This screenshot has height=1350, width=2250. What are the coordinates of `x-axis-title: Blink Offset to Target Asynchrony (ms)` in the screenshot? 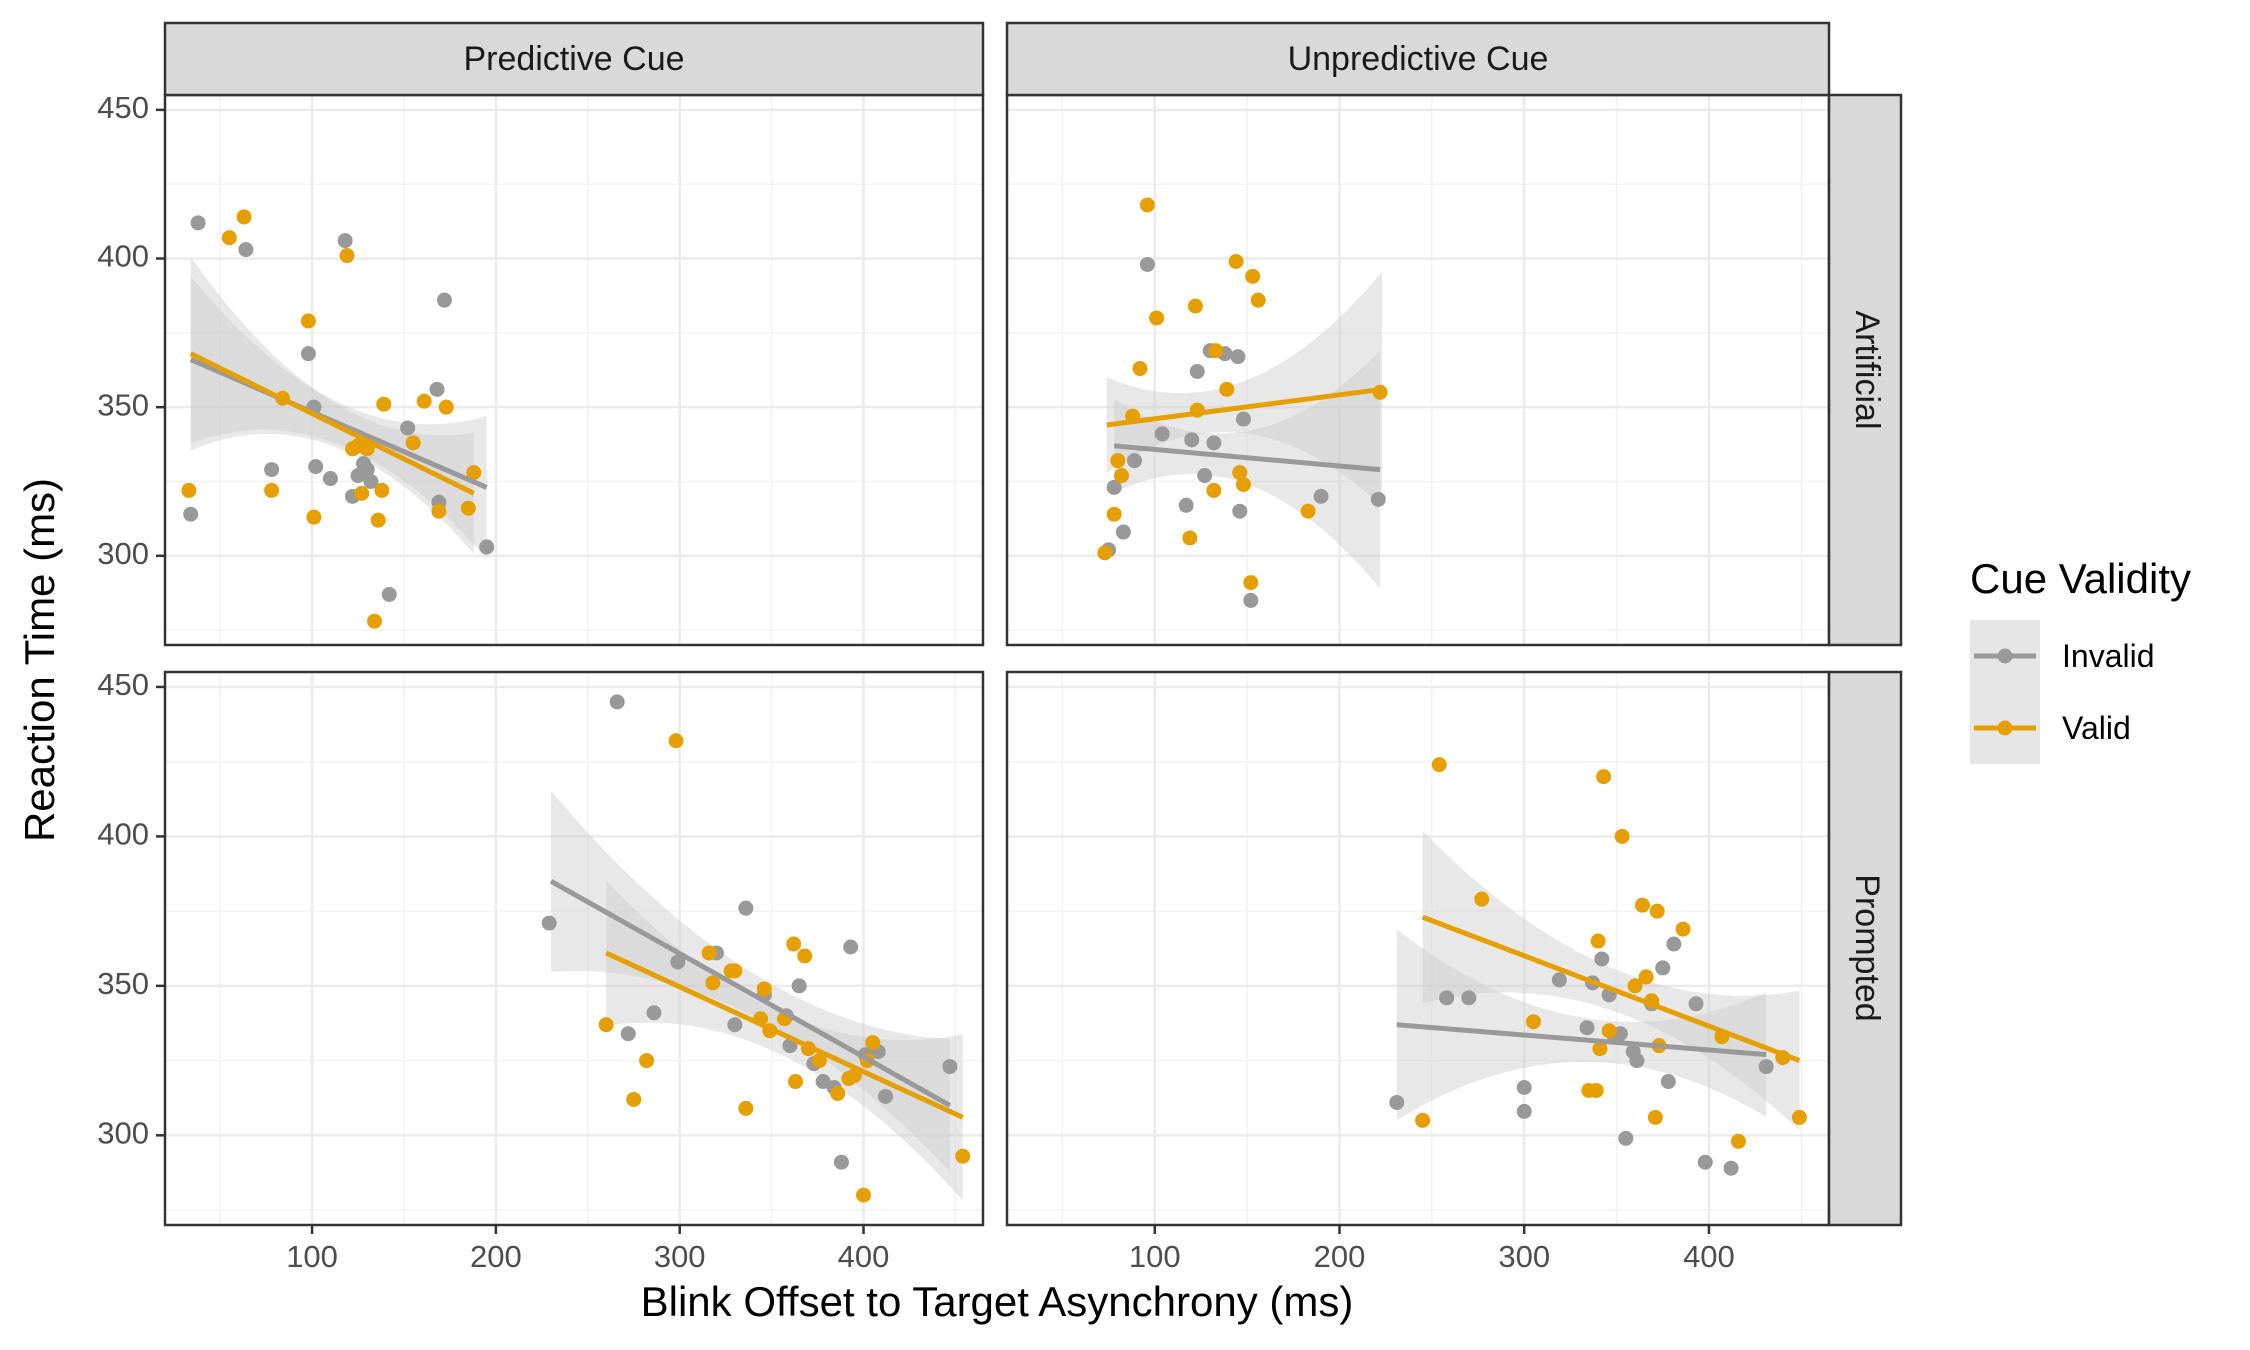 It's located at (997, 1301).